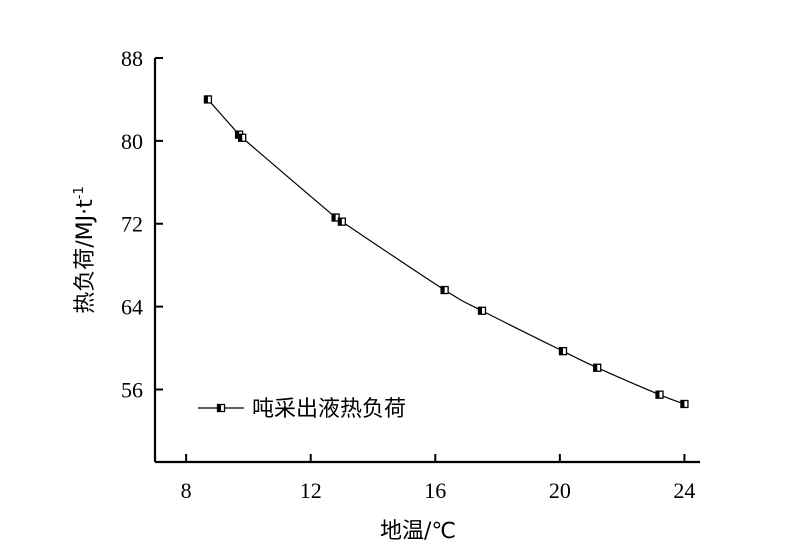 The height and width of the screenshot is (549, 800). I want to click on x-tick-label-20: 20, so click(560, 490).